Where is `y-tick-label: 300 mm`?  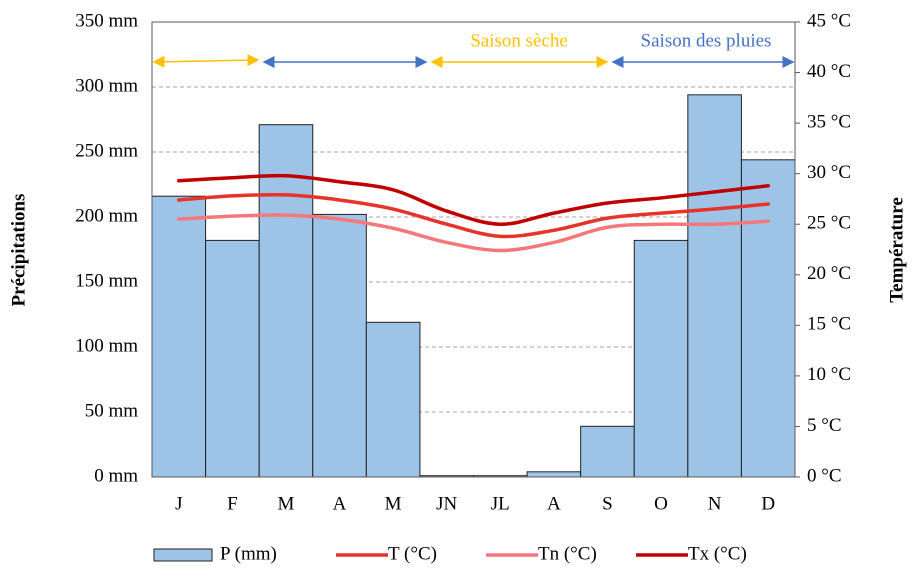 y-tick-label: 300 mm is located at coordinates (106, 85).